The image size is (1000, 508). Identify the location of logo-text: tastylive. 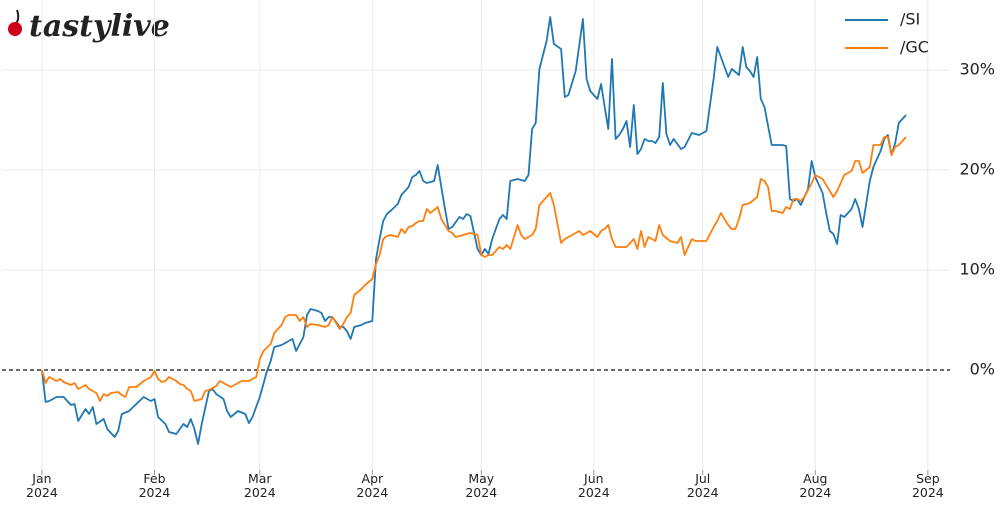
(99, 26).